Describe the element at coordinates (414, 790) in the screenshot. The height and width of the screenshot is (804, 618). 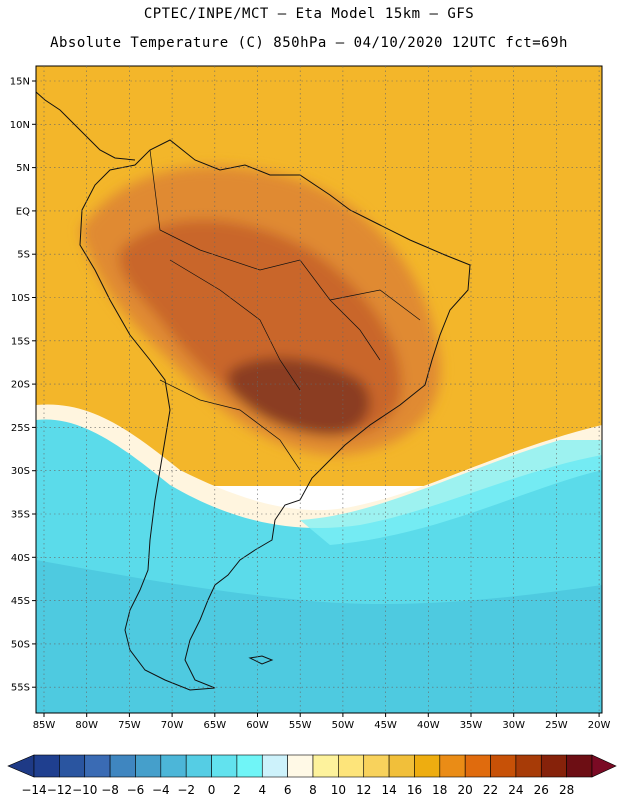
I see `colorbar-tick-label: 16` at that location.